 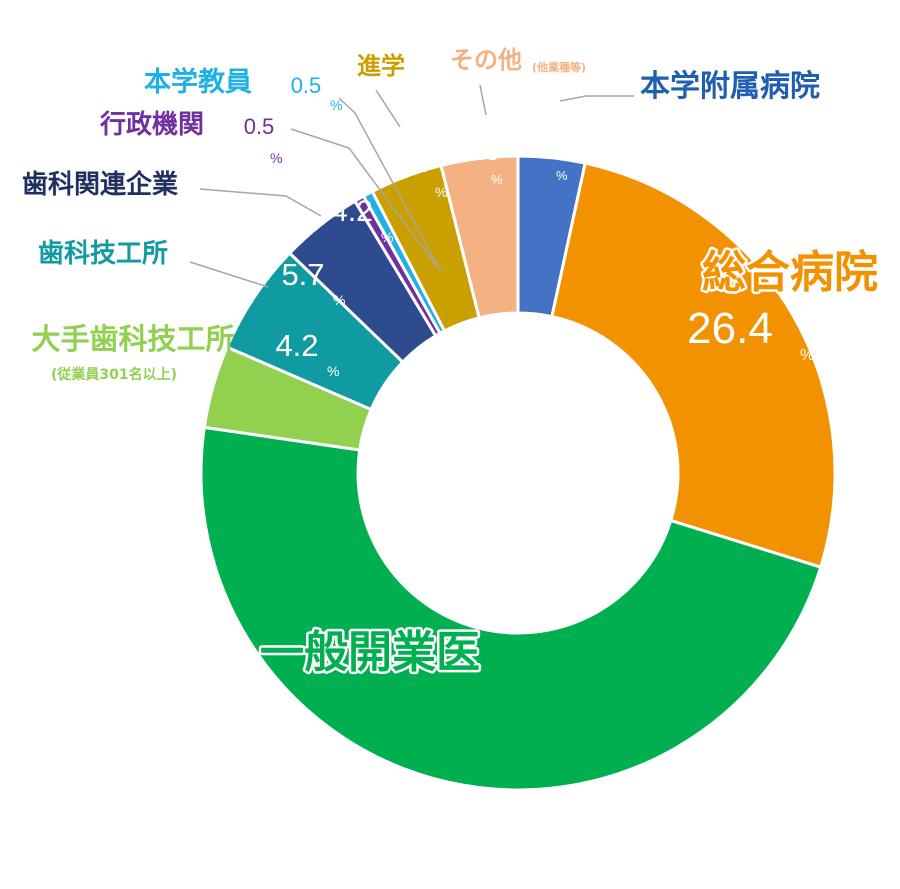 I want to click on percent-sign-other: %, so click(x=497, y=179).